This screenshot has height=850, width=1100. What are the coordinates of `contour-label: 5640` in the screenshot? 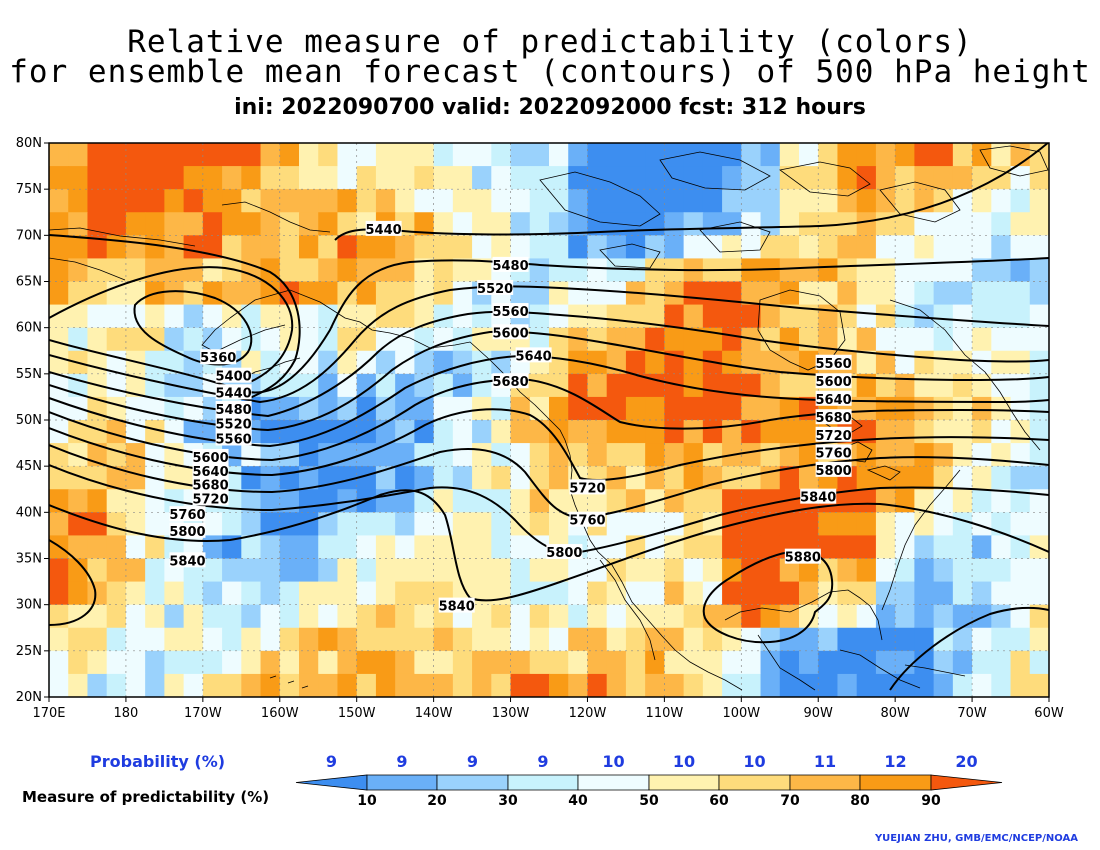 It's located at (210, 472).